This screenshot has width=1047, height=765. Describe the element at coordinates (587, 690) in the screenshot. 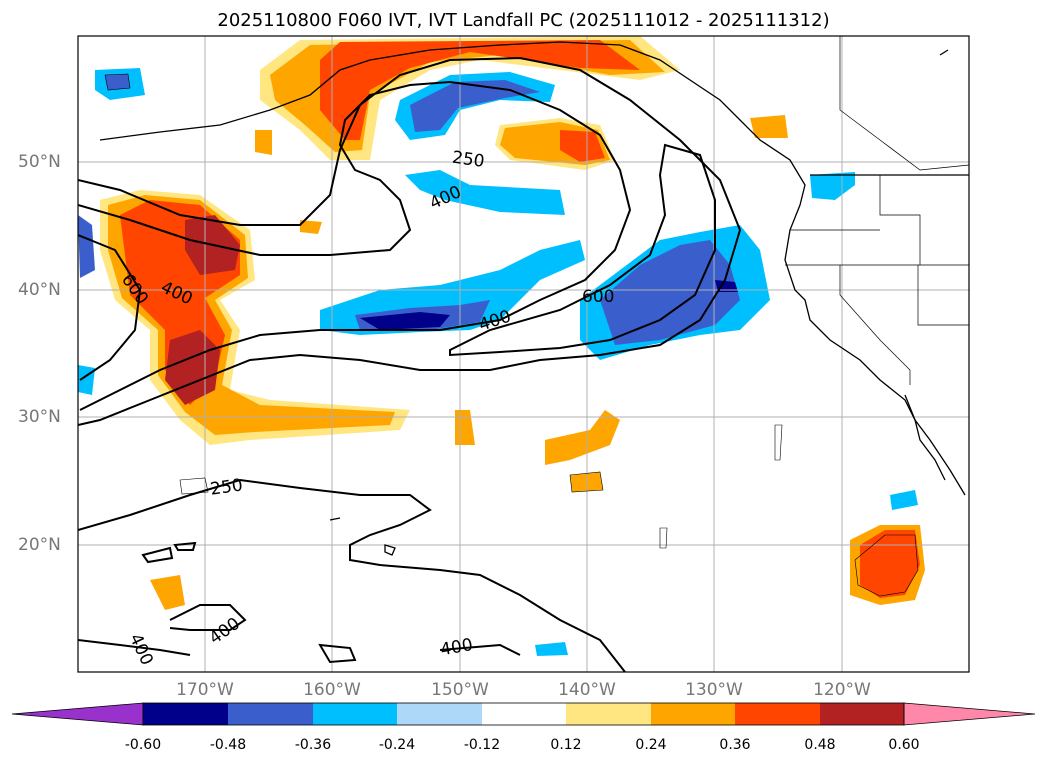

I see `lon-label: 140°W` at that location.